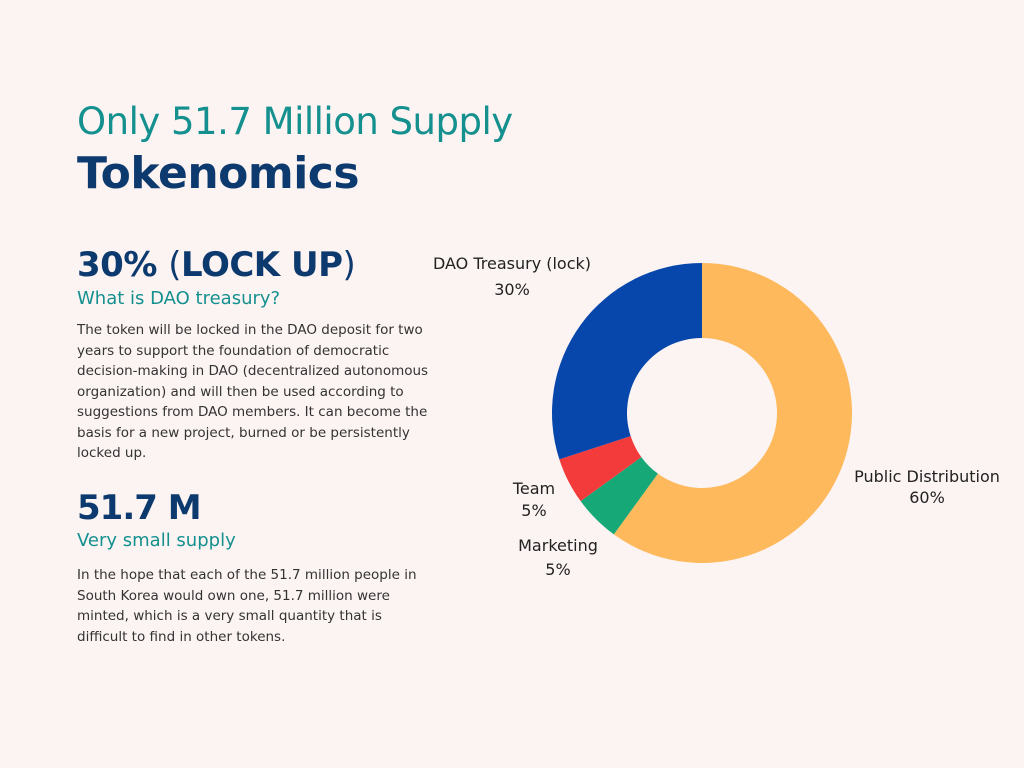  Describe the element at coordinates (627, 361) in the screenshot. I see `slice-dao-treasury-lock` at that location.